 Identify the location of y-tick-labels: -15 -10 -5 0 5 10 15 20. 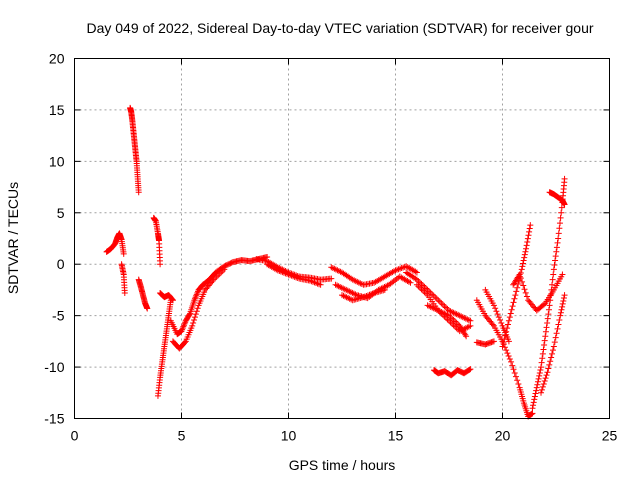
(54, 239).